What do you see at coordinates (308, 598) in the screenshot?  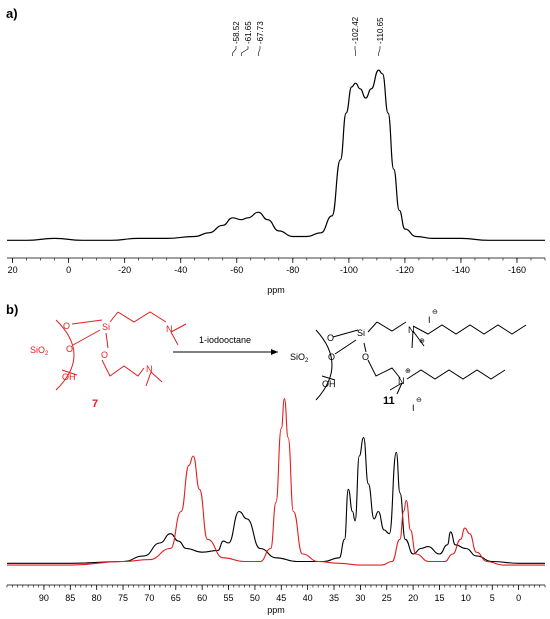 I see `panel-b-tick-label: 40` at bounding box center [308, 598].